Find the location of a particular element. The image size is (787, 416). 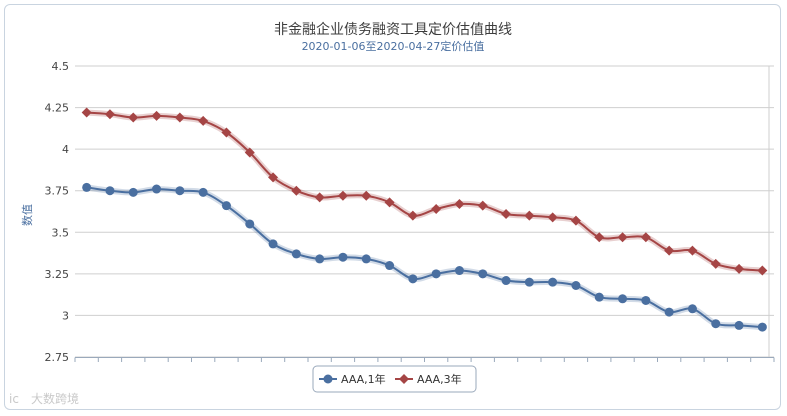

y-tick-labels: 4.5 4.25 4 3.75 3.5 3.25 3 2.75 is located at coordinates (57, 212).